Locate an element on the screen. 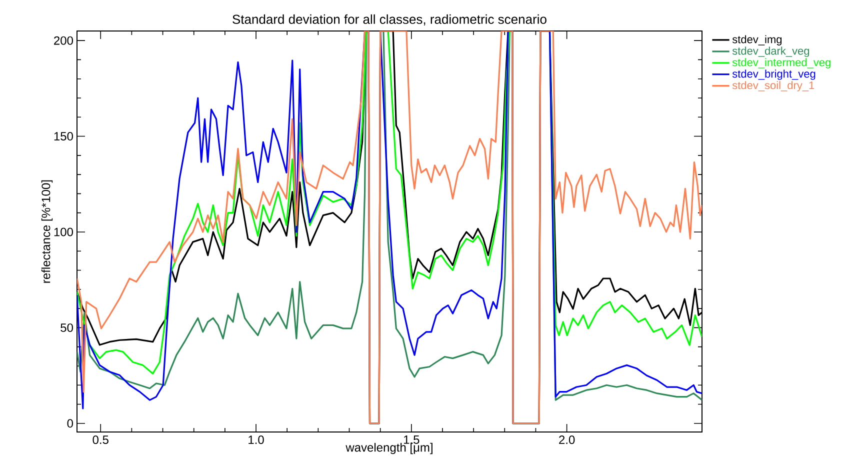 The height and width of the screenshot is (464, 849). legend-label: stdev_soil_dry_1 is located at coordinates (773, 86).